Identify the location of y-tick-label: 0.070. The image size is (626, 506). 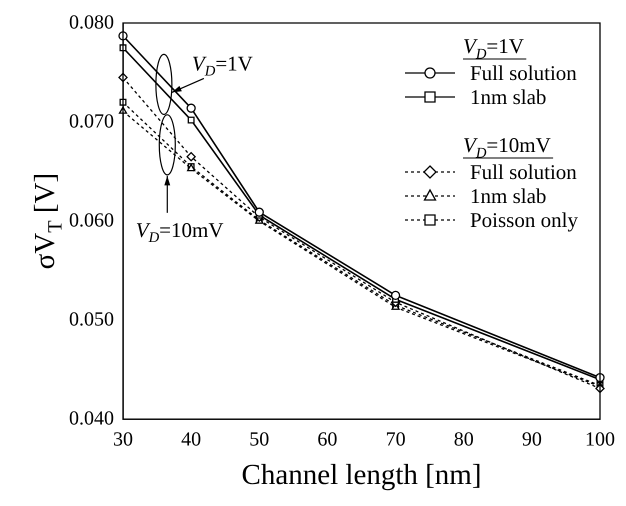
(91, 121).